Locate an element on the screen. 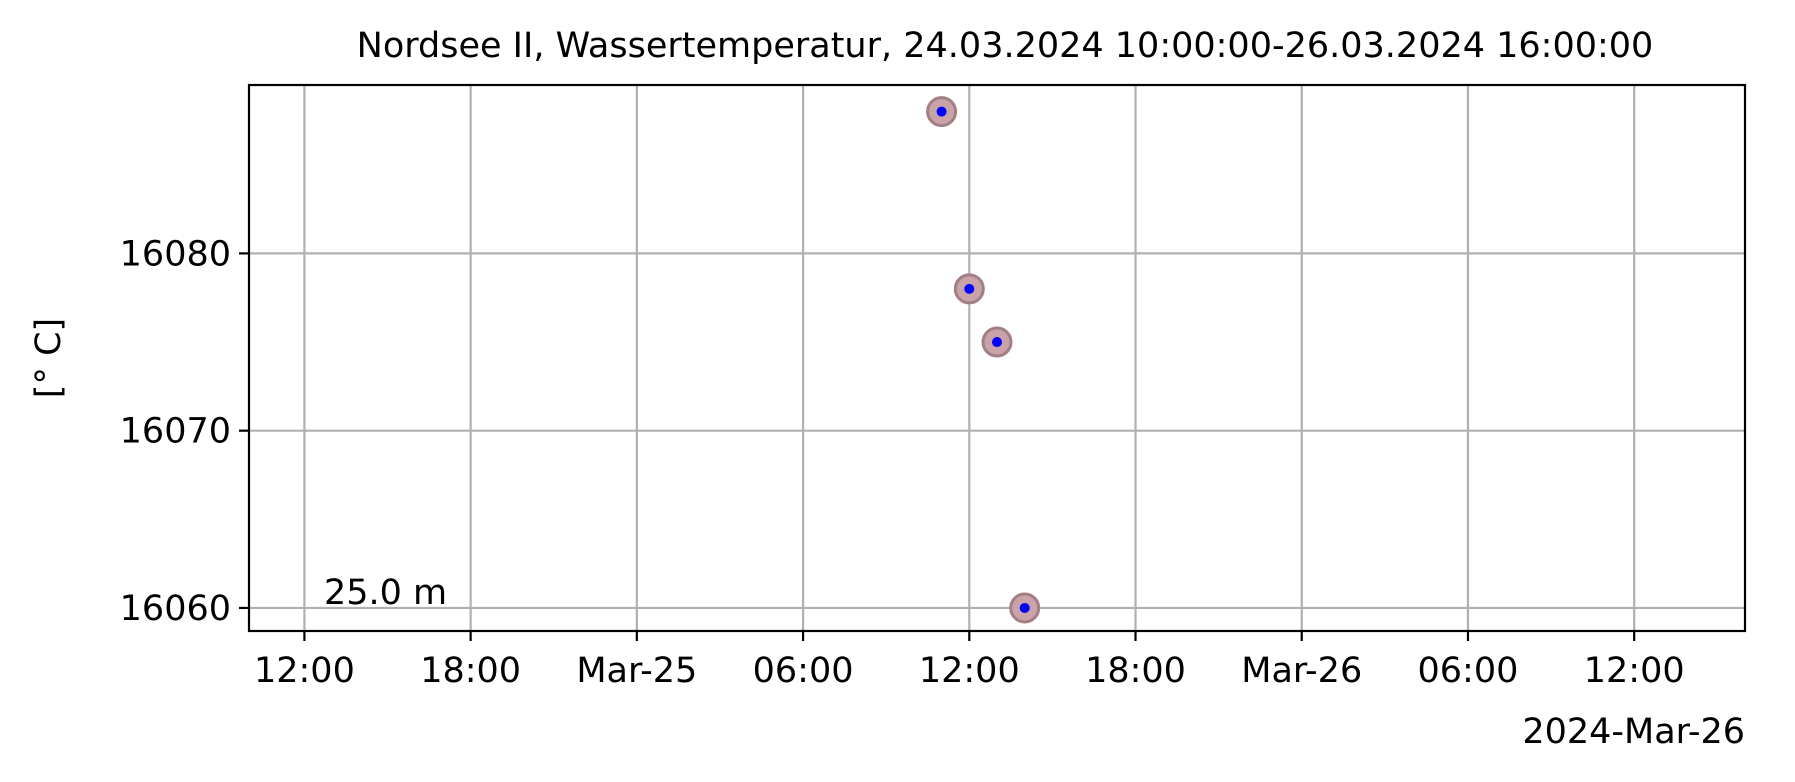 The image size is (1795, 782). x-tick-label-0: 12:00 is located at coordinates (304, 671).